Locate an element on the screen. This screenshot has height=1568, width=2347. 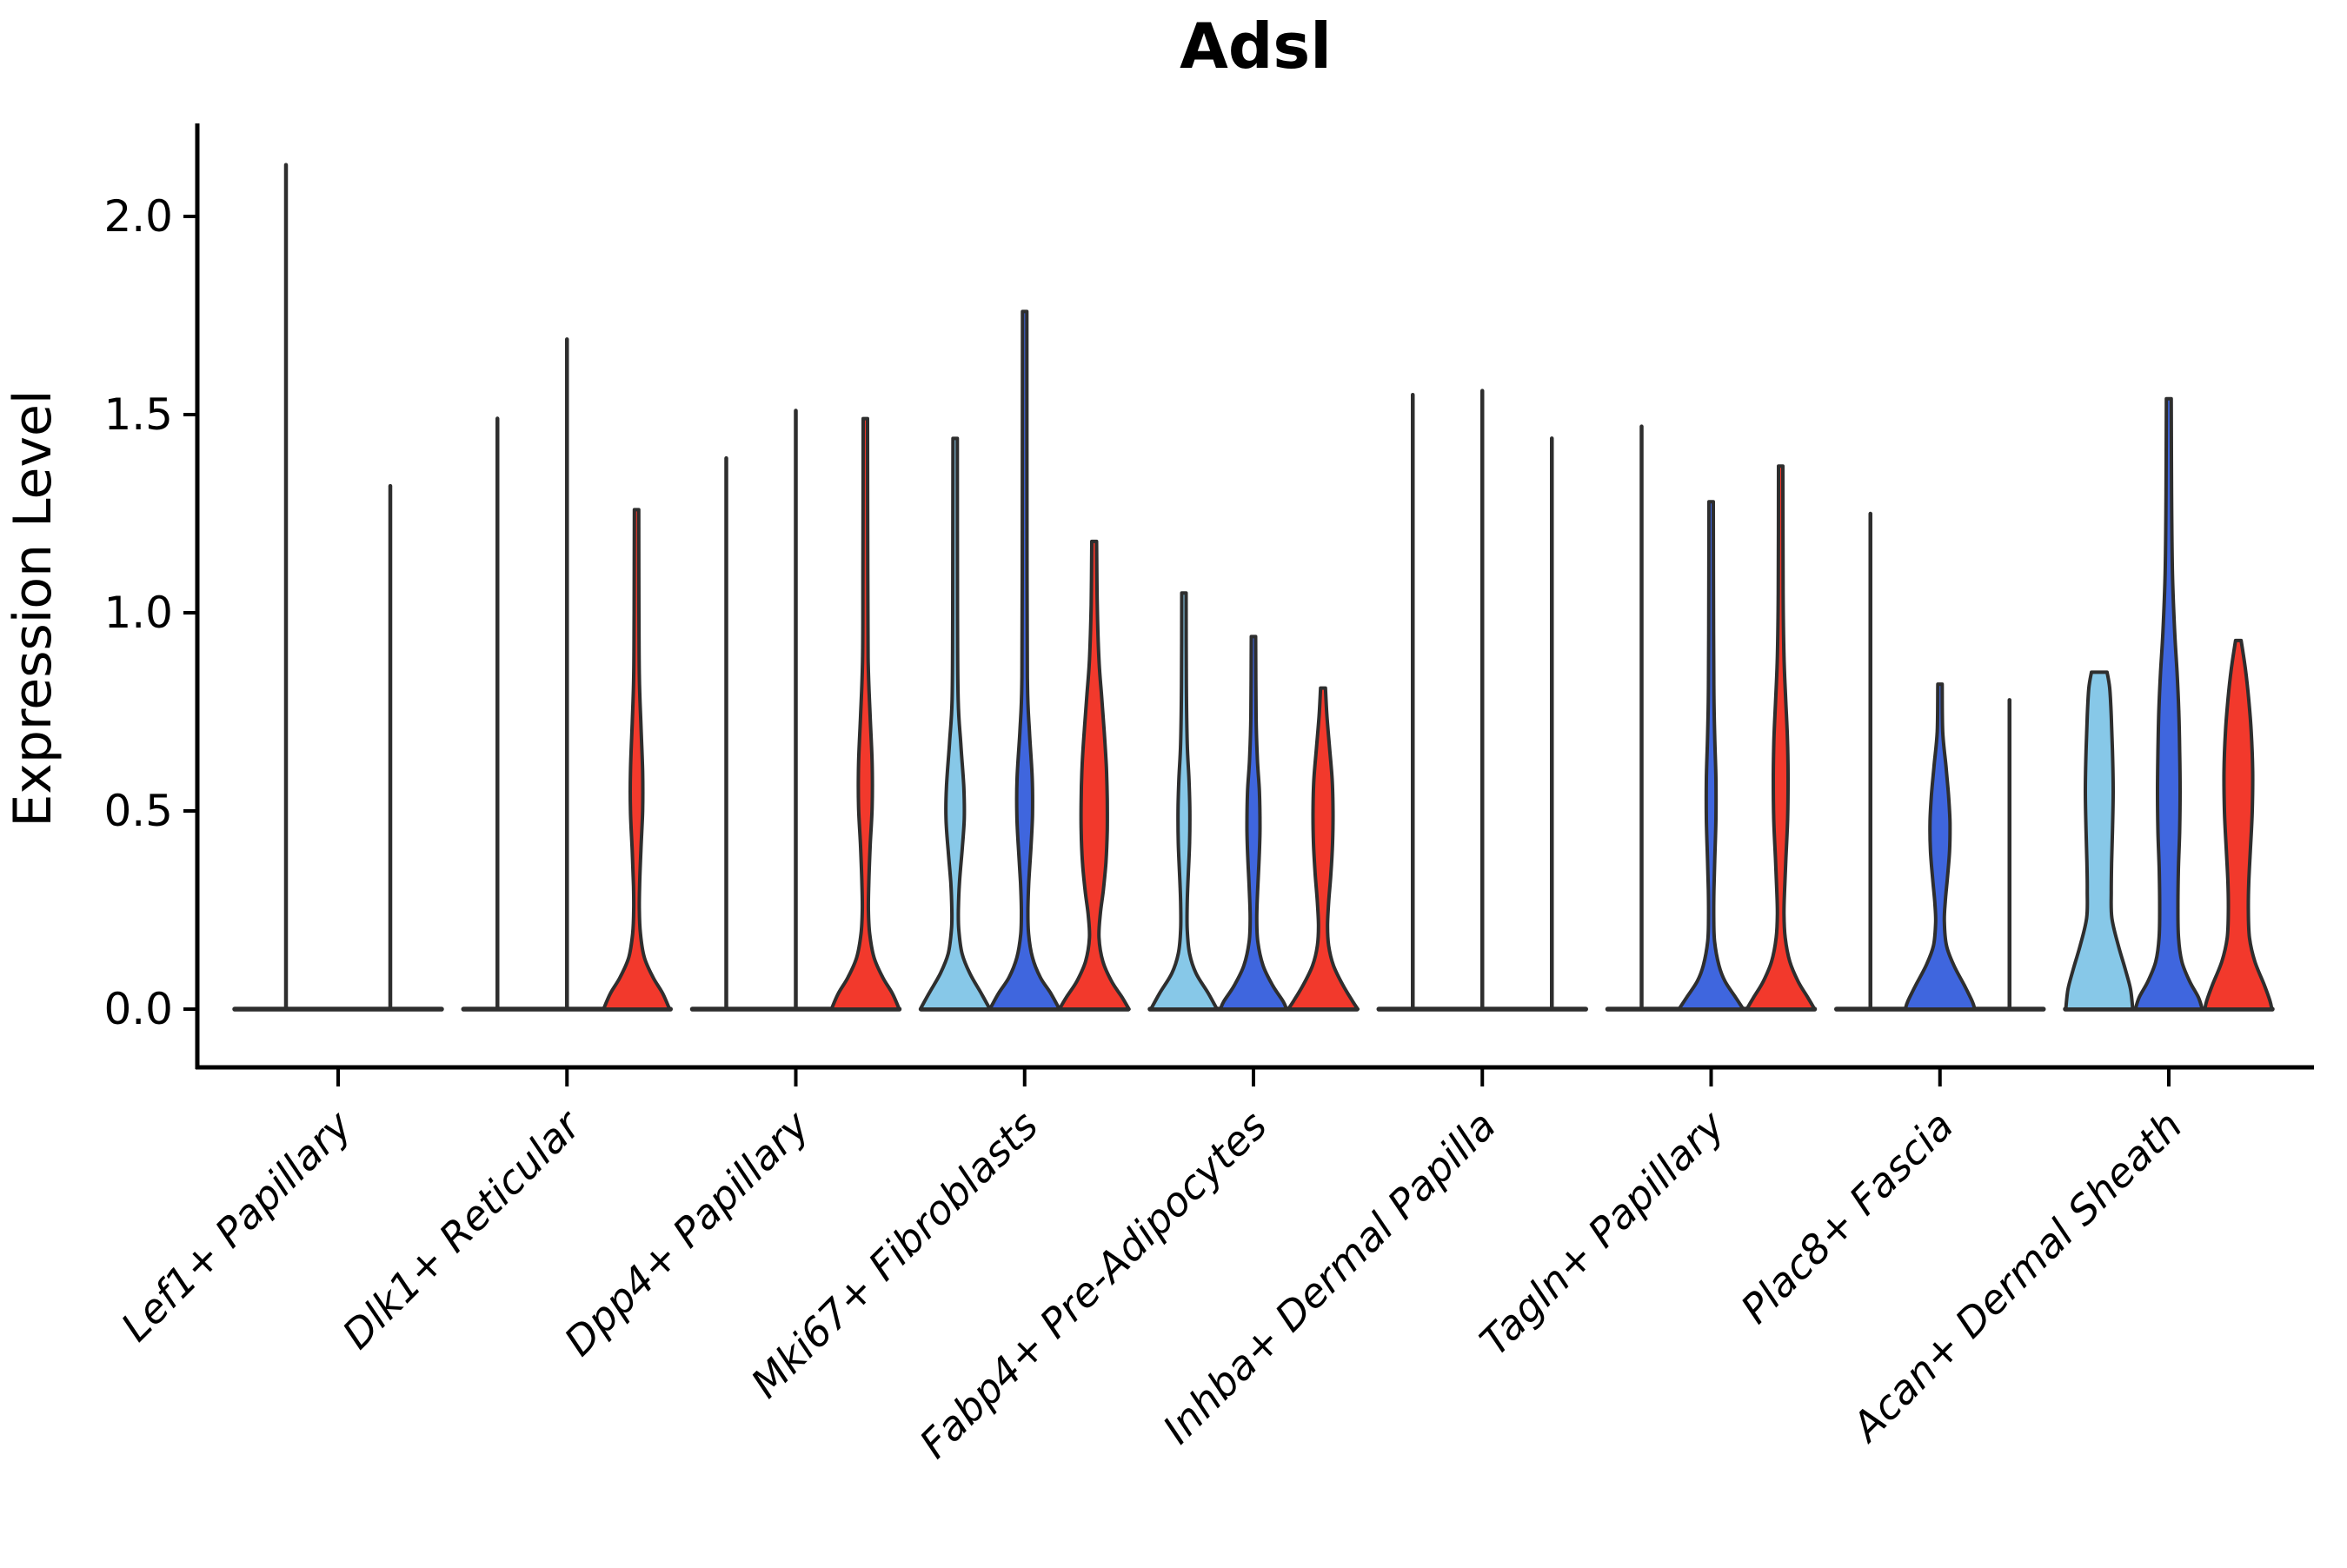
y-tick-label: 1.0 is located at coordinates (138, 613).